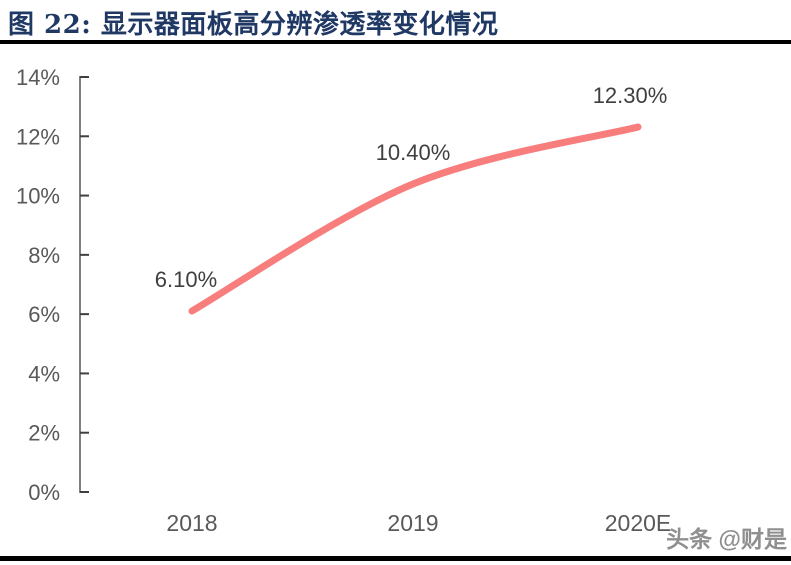 The width and height of the screenshot is (791, 565). What do you see at coordinates (191, 523) in the screenshot?
I see `x-axis-label: 2018` at bounding box center [191, 523].